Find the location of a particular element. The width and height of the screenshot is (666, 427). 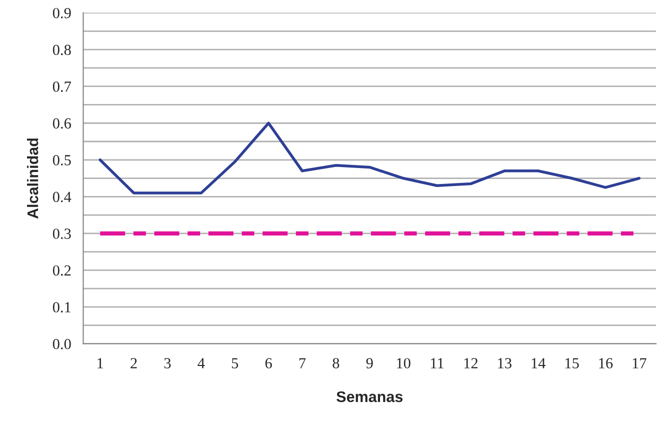

x-tick-label: 6 is located at coordinates (268, 363).